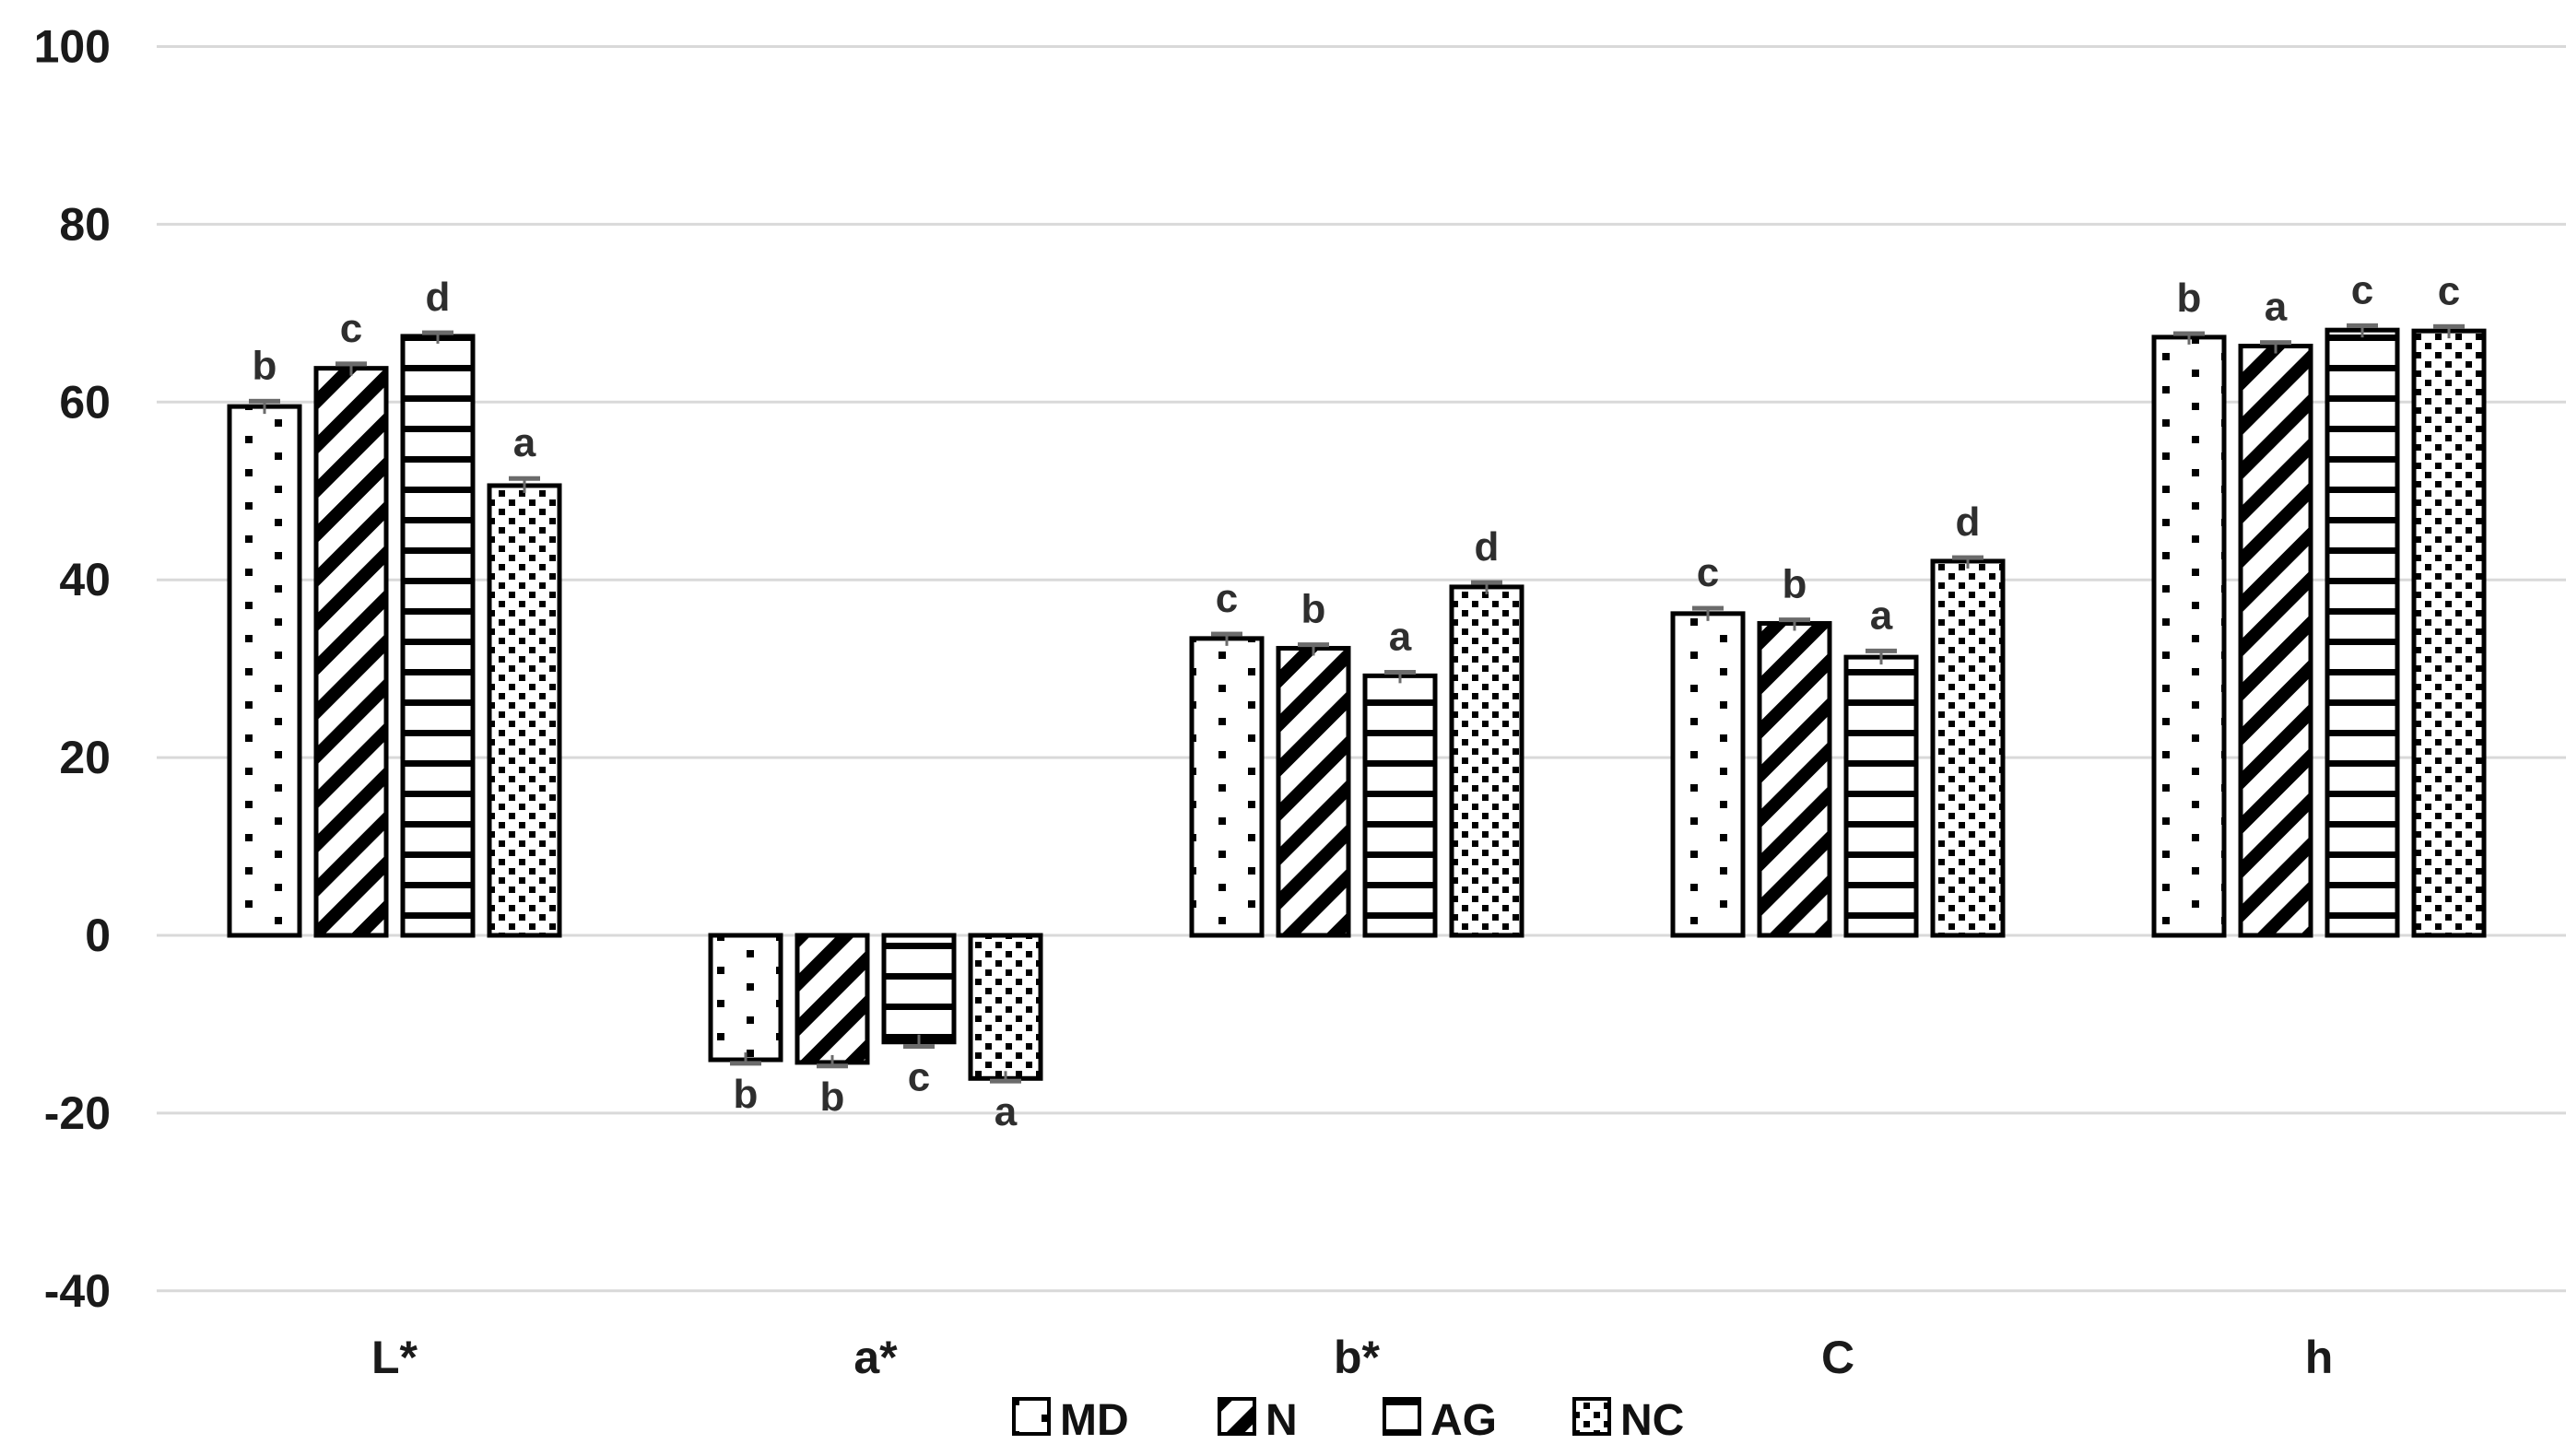 The image size is (2566, 1456). I want to click on y-axis-tick-label: 20, so click(85, 757).